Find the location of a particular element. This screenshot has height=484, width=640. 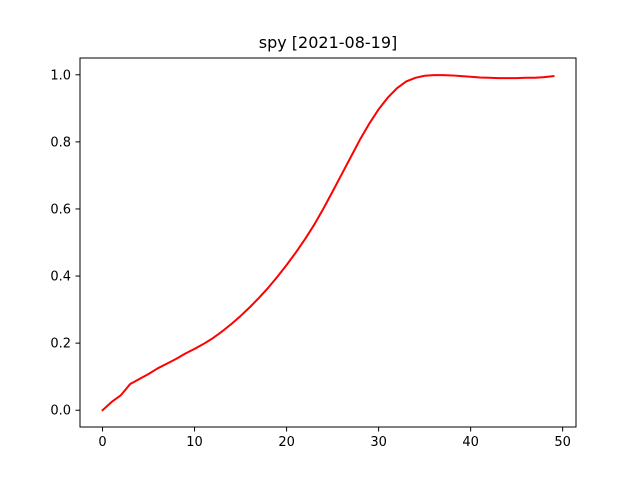

y-tick-label: 0.4 is located at coordinates (60, 277).